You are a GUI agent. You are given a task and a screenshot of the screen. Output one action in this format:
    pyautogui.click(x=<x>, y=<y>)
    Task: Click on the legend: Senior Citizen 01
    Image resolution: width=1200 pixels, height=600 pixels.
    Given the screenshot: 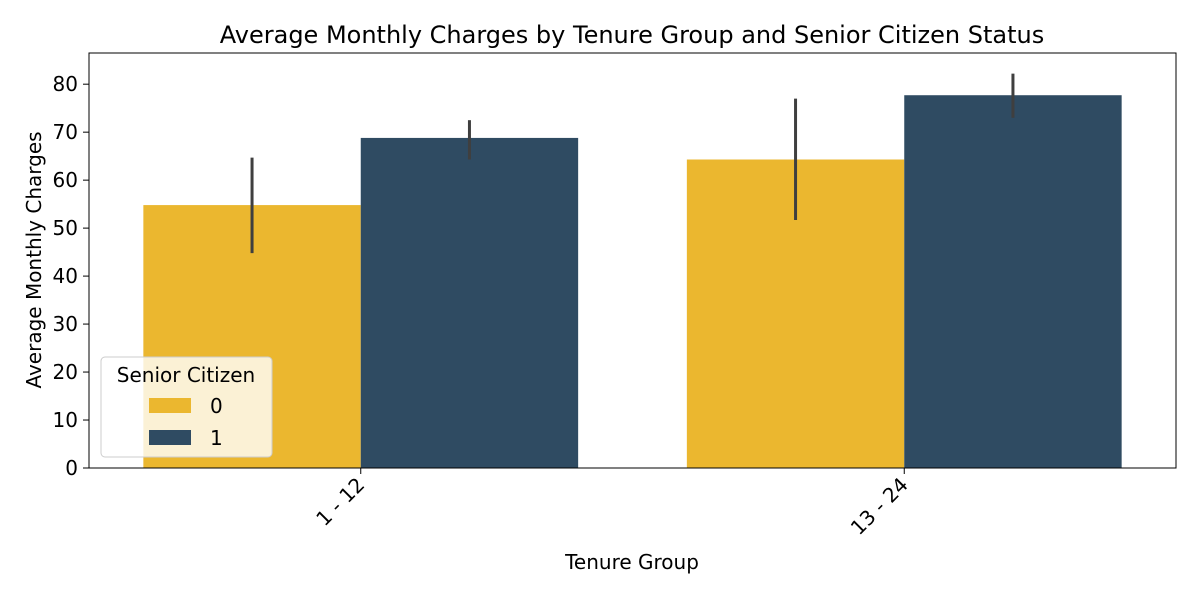 What is the action you would take?
    pyautogui.click(x=186, y=407)
    